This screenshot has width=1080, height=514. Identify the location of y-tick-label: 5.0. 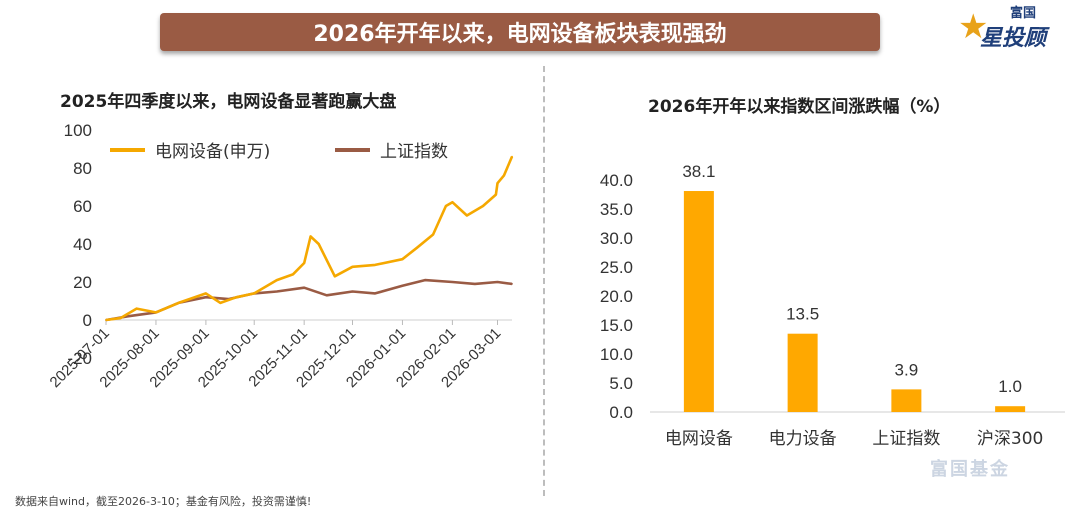
(621, 383).